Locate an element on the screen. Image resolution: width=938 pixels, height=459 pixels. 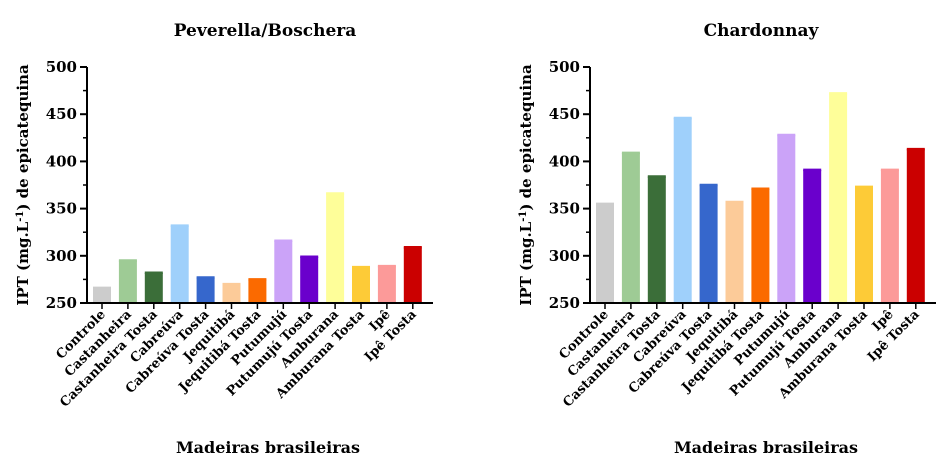
chart-title: Peverella/Boschera is located at coordinates (265, 31).